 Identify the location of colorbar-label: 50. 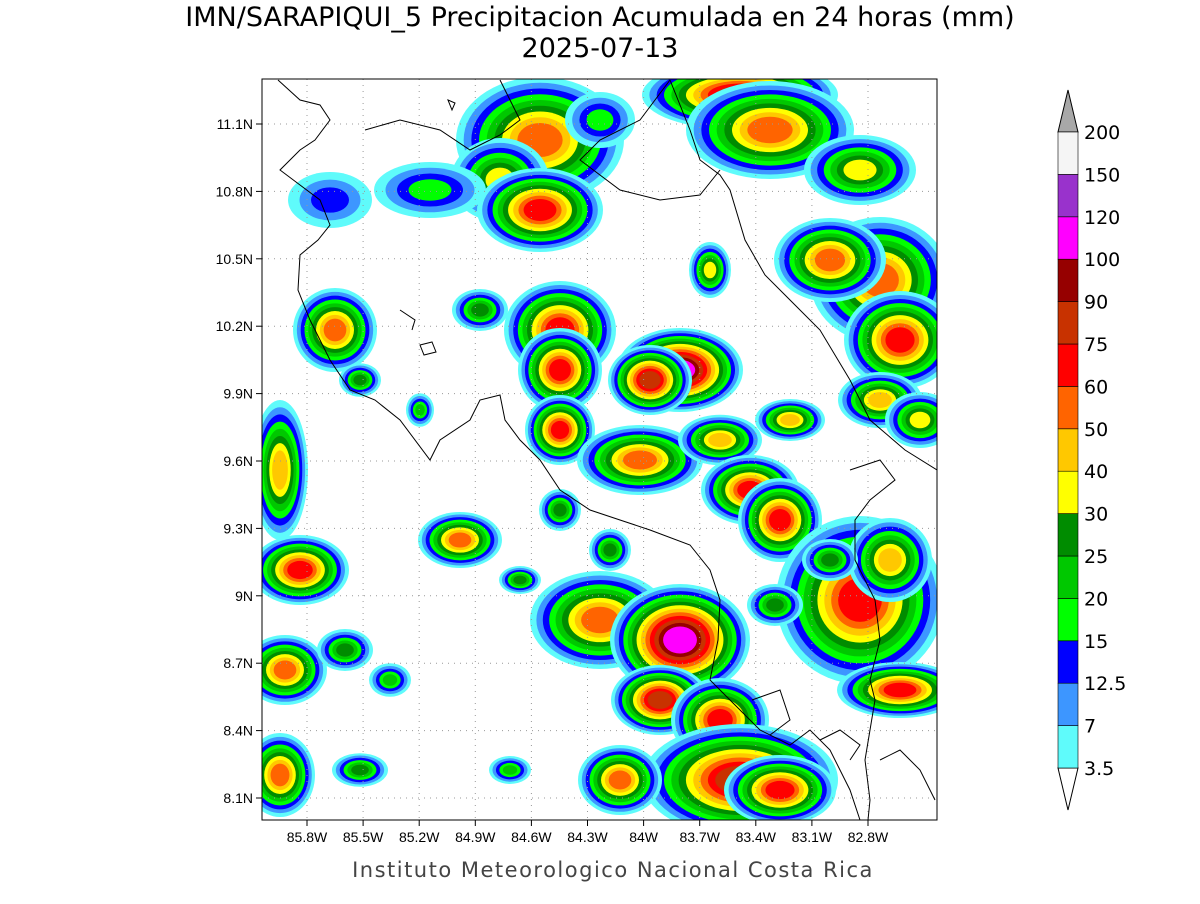
(1096, 430).